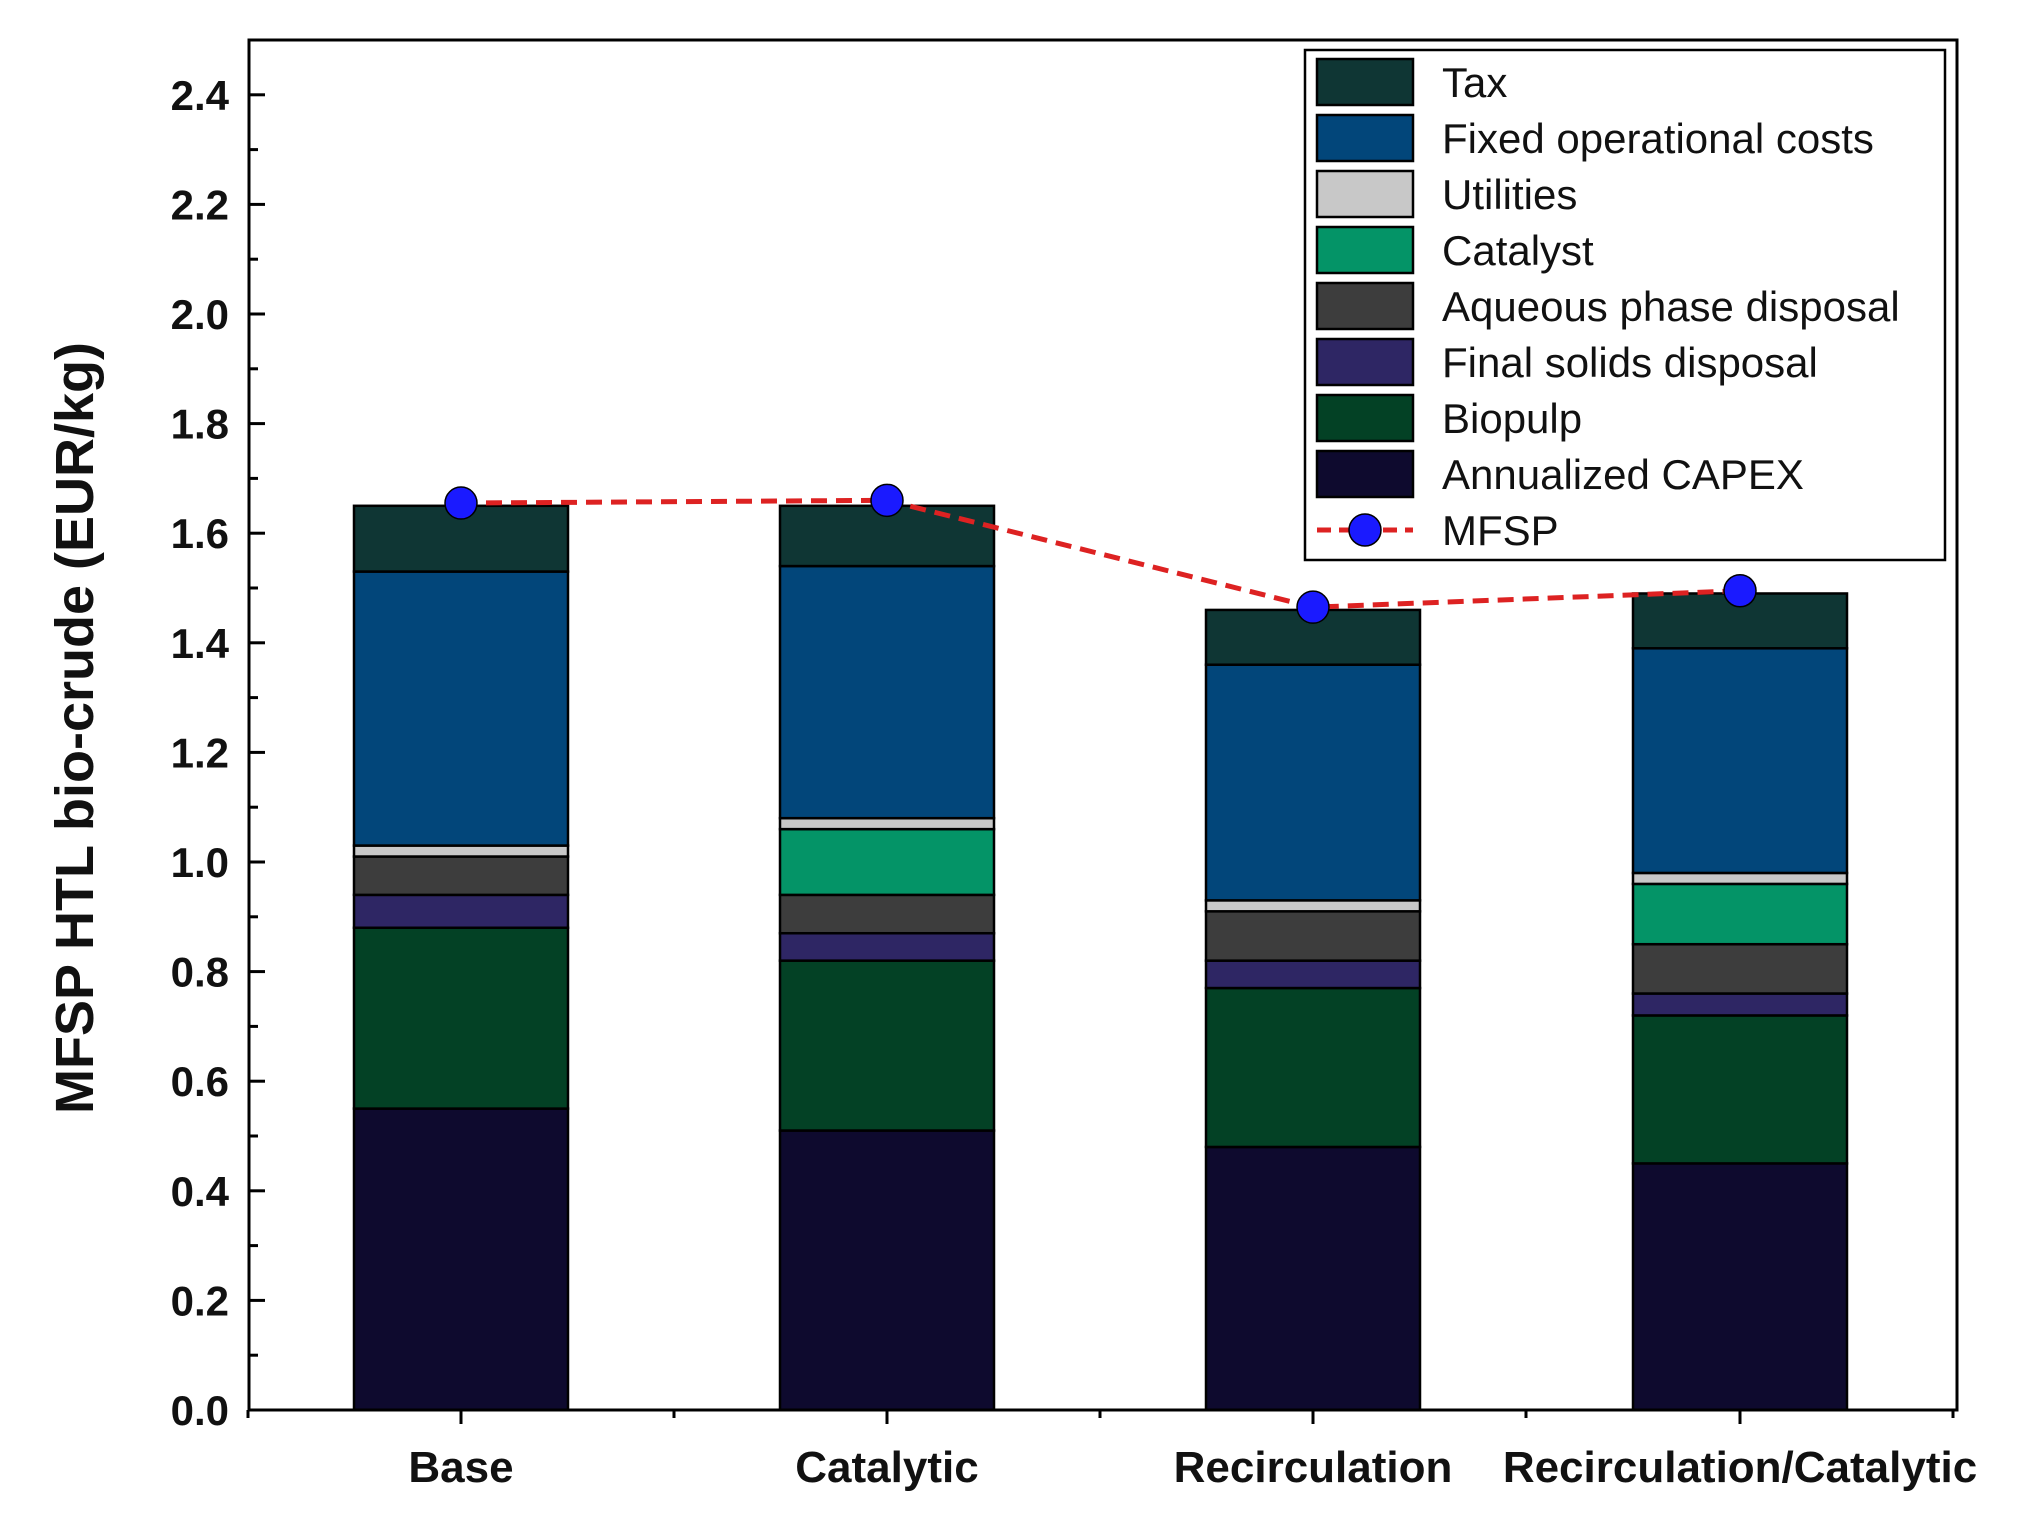 The width and height of the screenshot is (2018, 1539). Describe the element at coordinates (1365, 530) in the screenshot. I see `legend-swatch-mfsp-marker` at that location.